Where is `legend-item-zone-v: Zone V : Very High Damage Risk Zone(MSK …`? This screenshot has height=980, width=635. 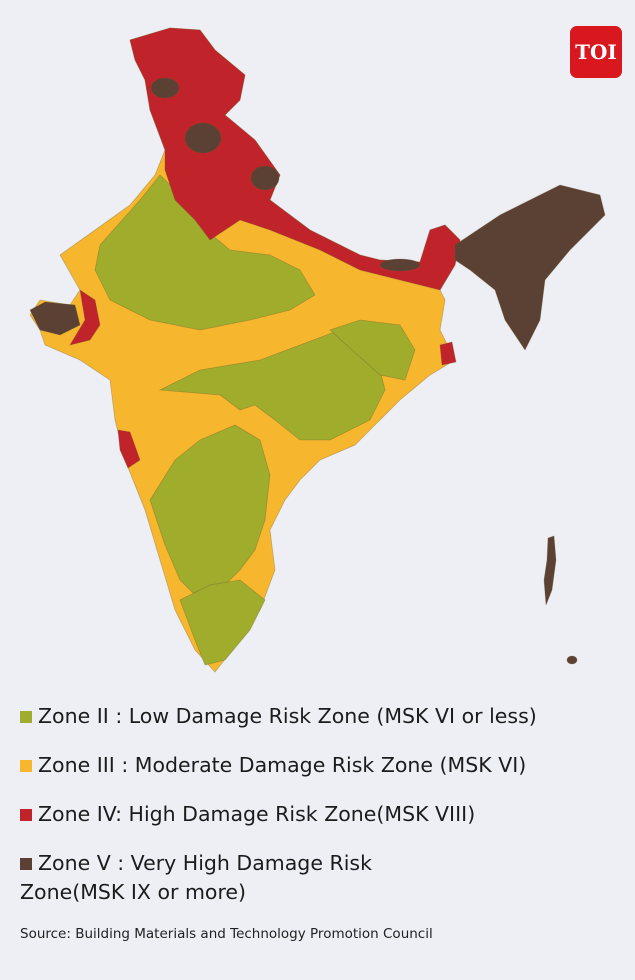 legend-item-zone-v: Zone V : Very High Damage Risk Zone(MSK … is located at coordinates (230, 878).